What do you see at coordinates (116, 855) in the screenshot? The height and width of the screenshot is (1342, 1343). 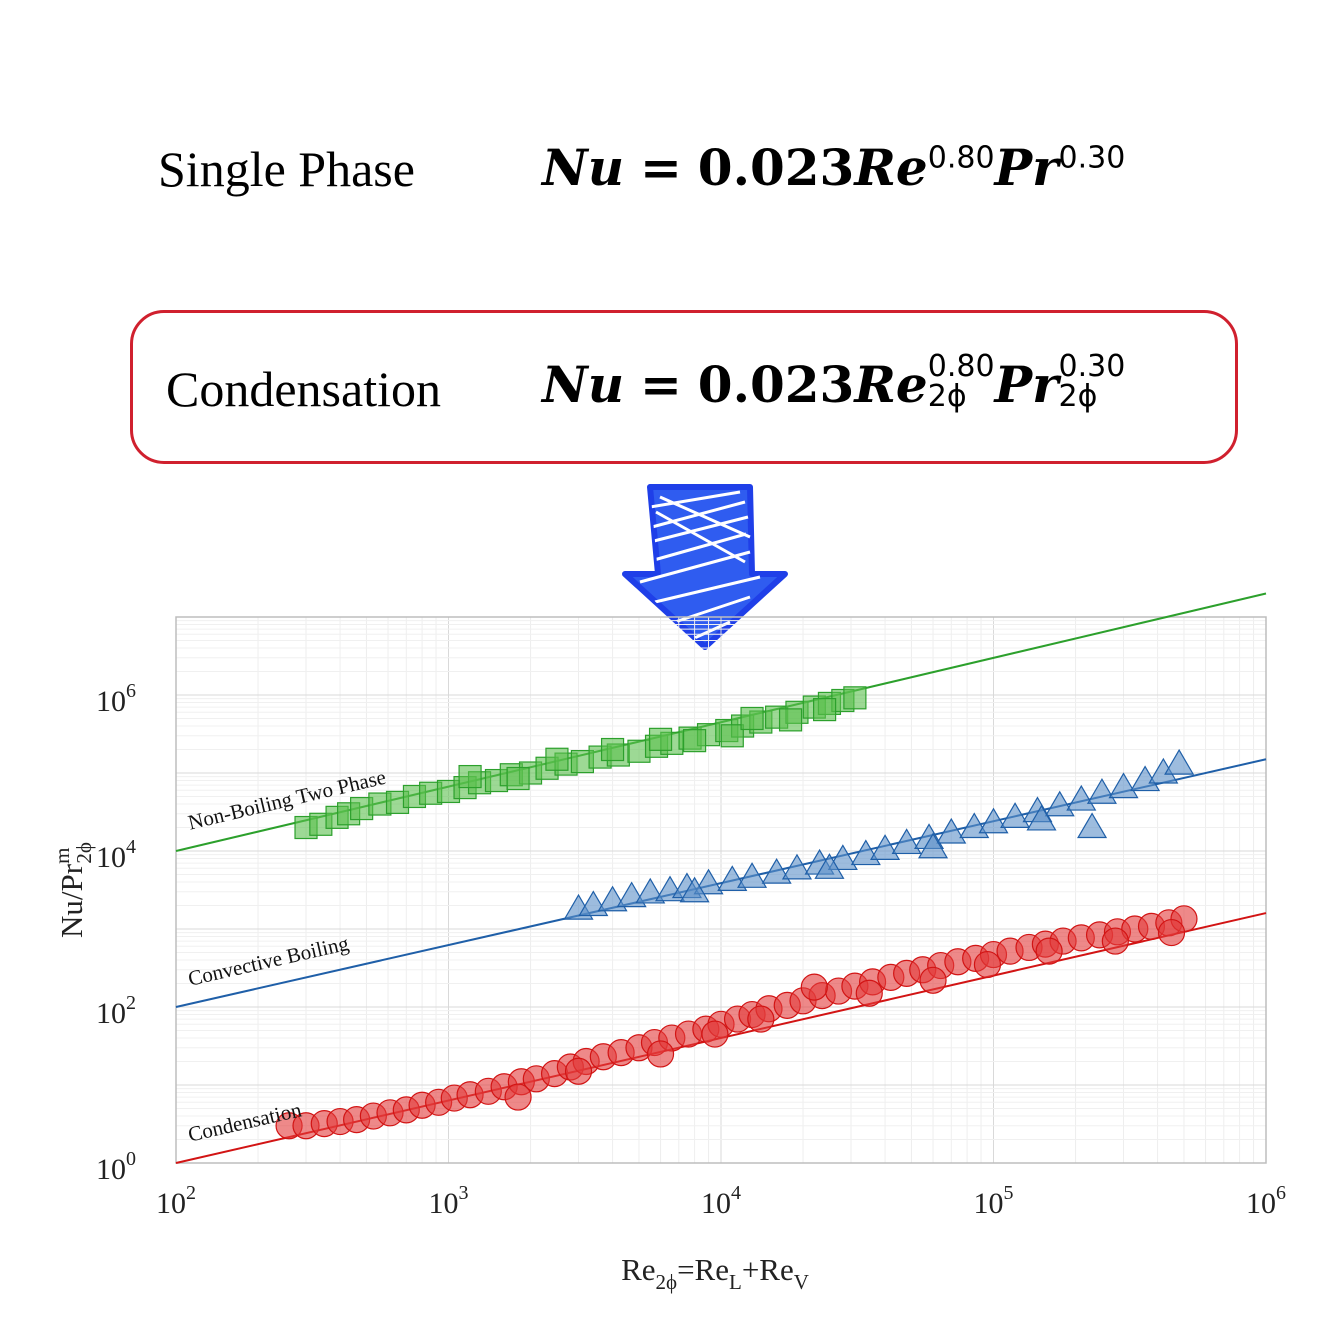 I see `y-tick-label: 10⁴` at bounding box center [116, 855].